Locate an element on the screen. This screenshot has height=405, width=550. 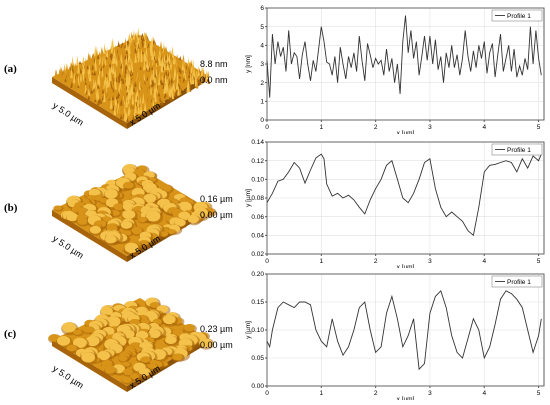
z-max-label: 8.8 nm is located at coordinates (214, 64).